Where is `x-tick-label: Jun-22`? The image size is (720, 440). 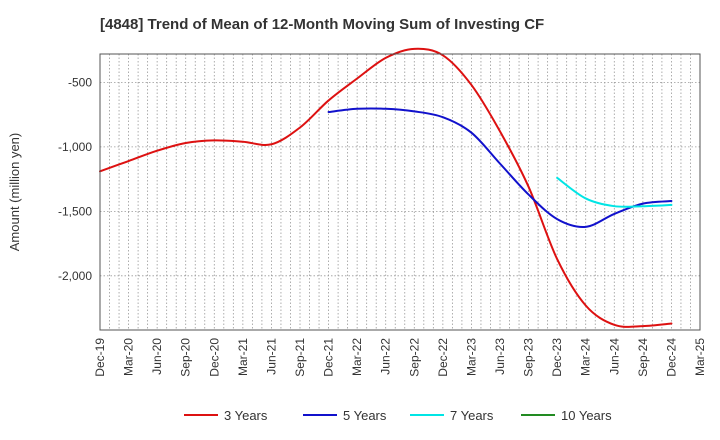 x-tick-label: Jun-22 is located at coordinates (386, 356).